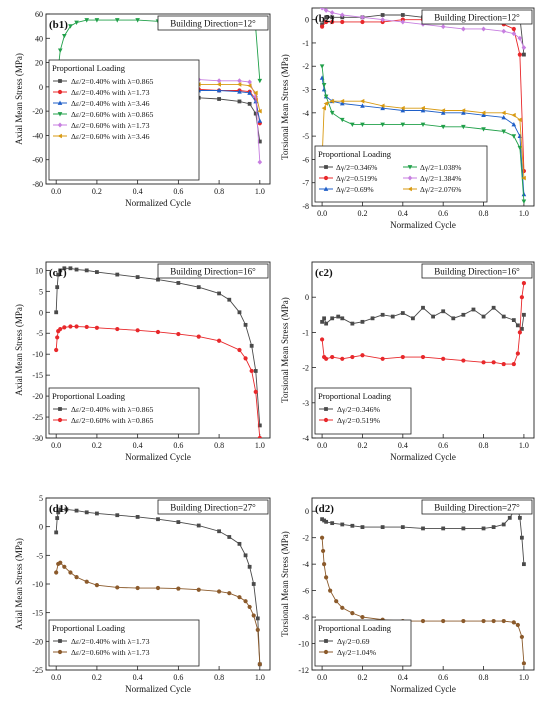 This screenshot has height=711, width=550. Describe the element at coordinates (37, 438) in the screenshot. I see `y-tick-label: -30` at that location.